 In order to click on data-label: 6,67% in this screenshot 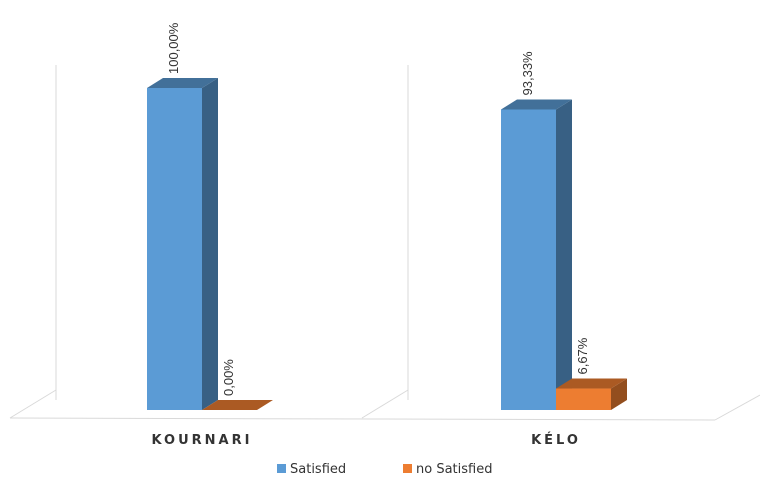, I will do `click(582, 355)`.